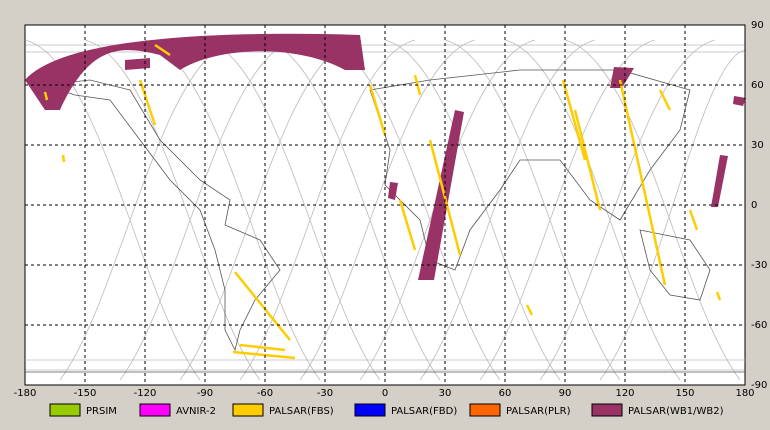 This screenshot has width=770, height=430. I want to click on y-tick-label: -30, so click(759, 265).